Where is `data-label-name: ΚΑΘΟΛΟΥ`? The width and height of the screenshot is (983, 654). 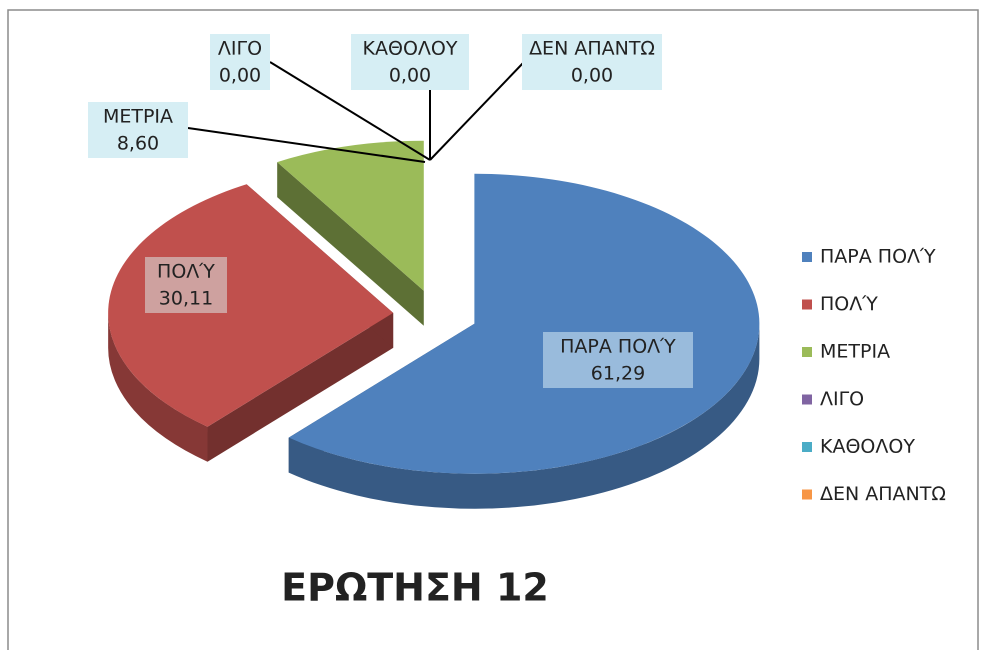 data-label-name: ΚΑΘΟΛΟΥ is located at coordinates (410, 49).